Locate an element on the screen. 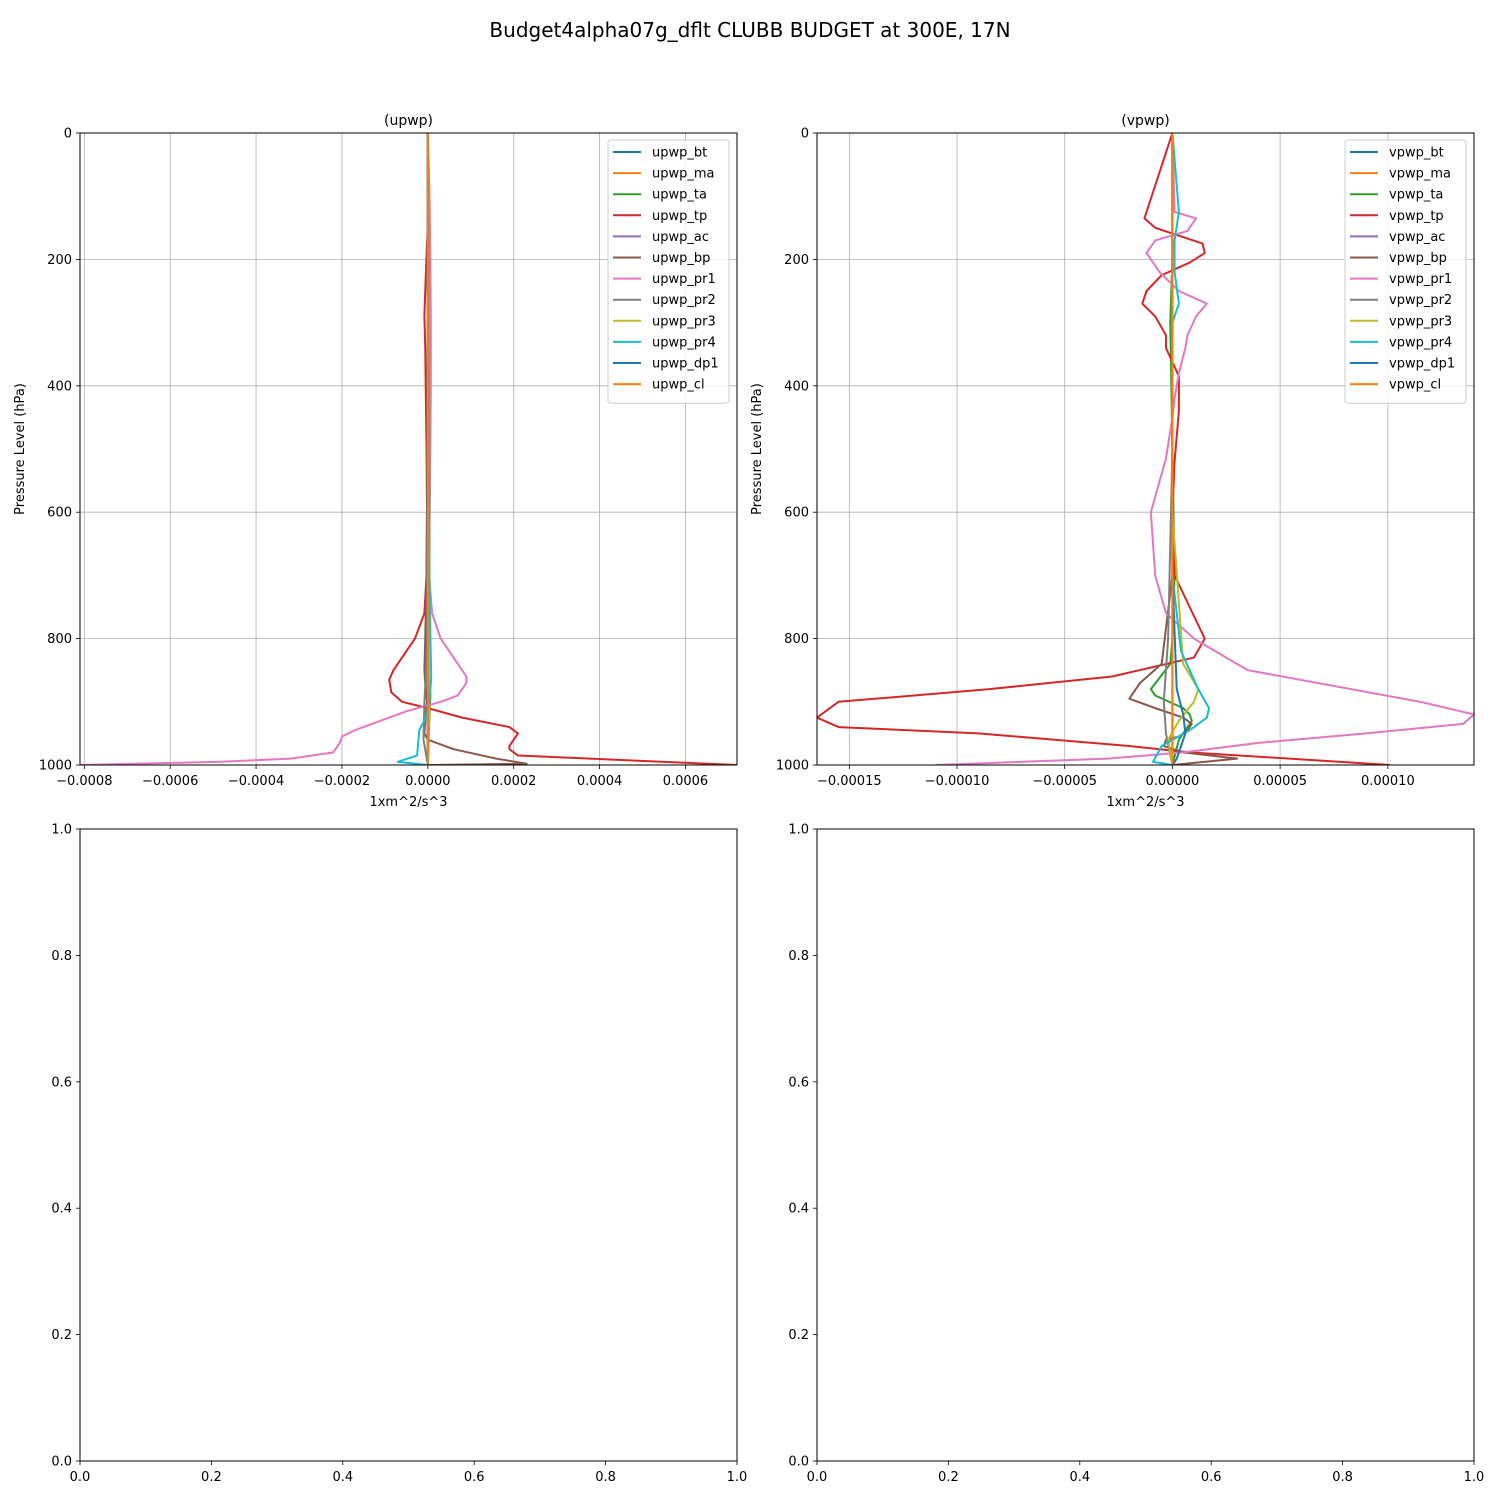  legend-label: vpwp_tp is located at coordinates (1416, 216).